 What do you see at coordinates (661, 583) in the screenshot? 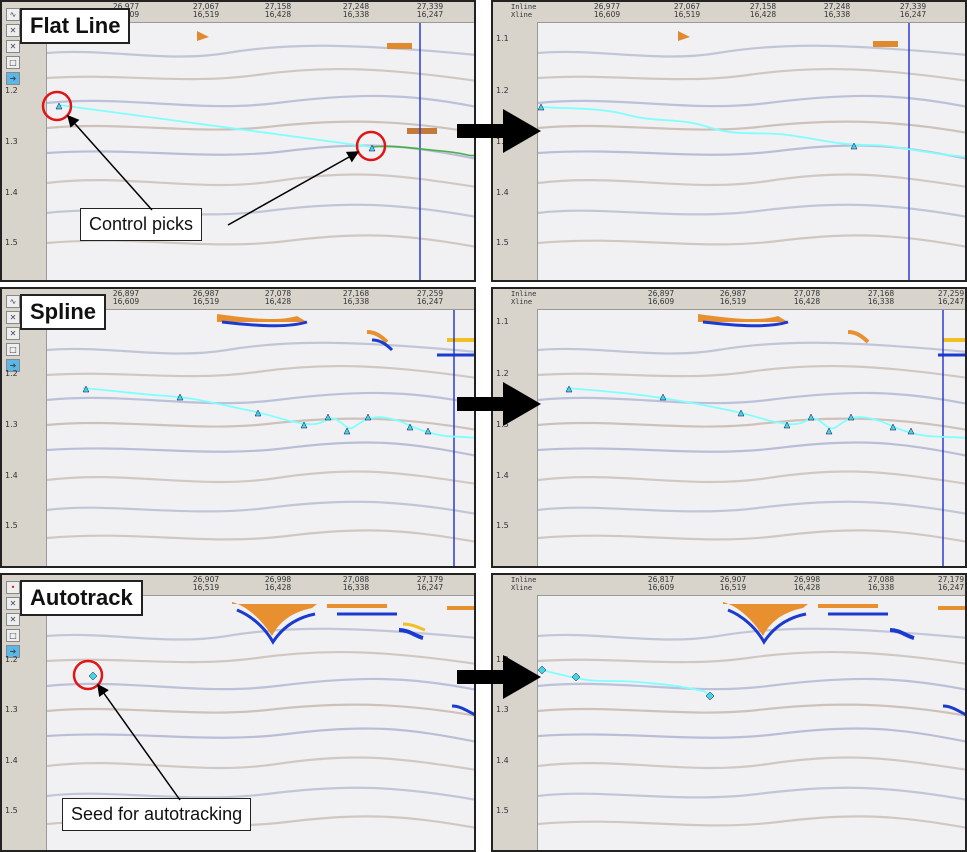
I see `trace-tick: 26,817 16,609` at bounding box center [661, 583].